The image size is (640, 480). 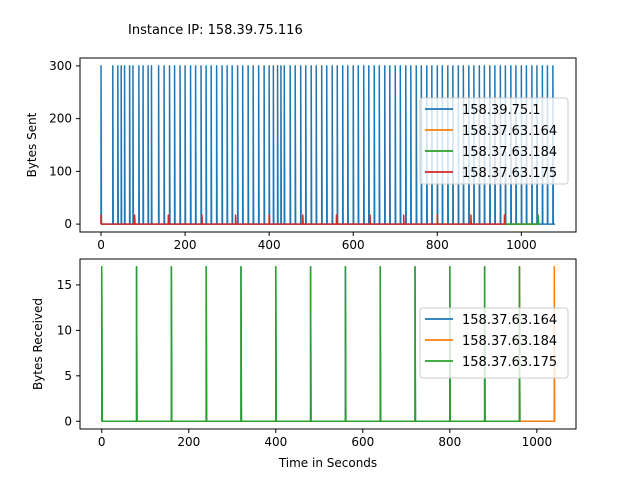 I want to click on bytes-sent-ylabel: Bytes Sent, so click(x=32, y=144).